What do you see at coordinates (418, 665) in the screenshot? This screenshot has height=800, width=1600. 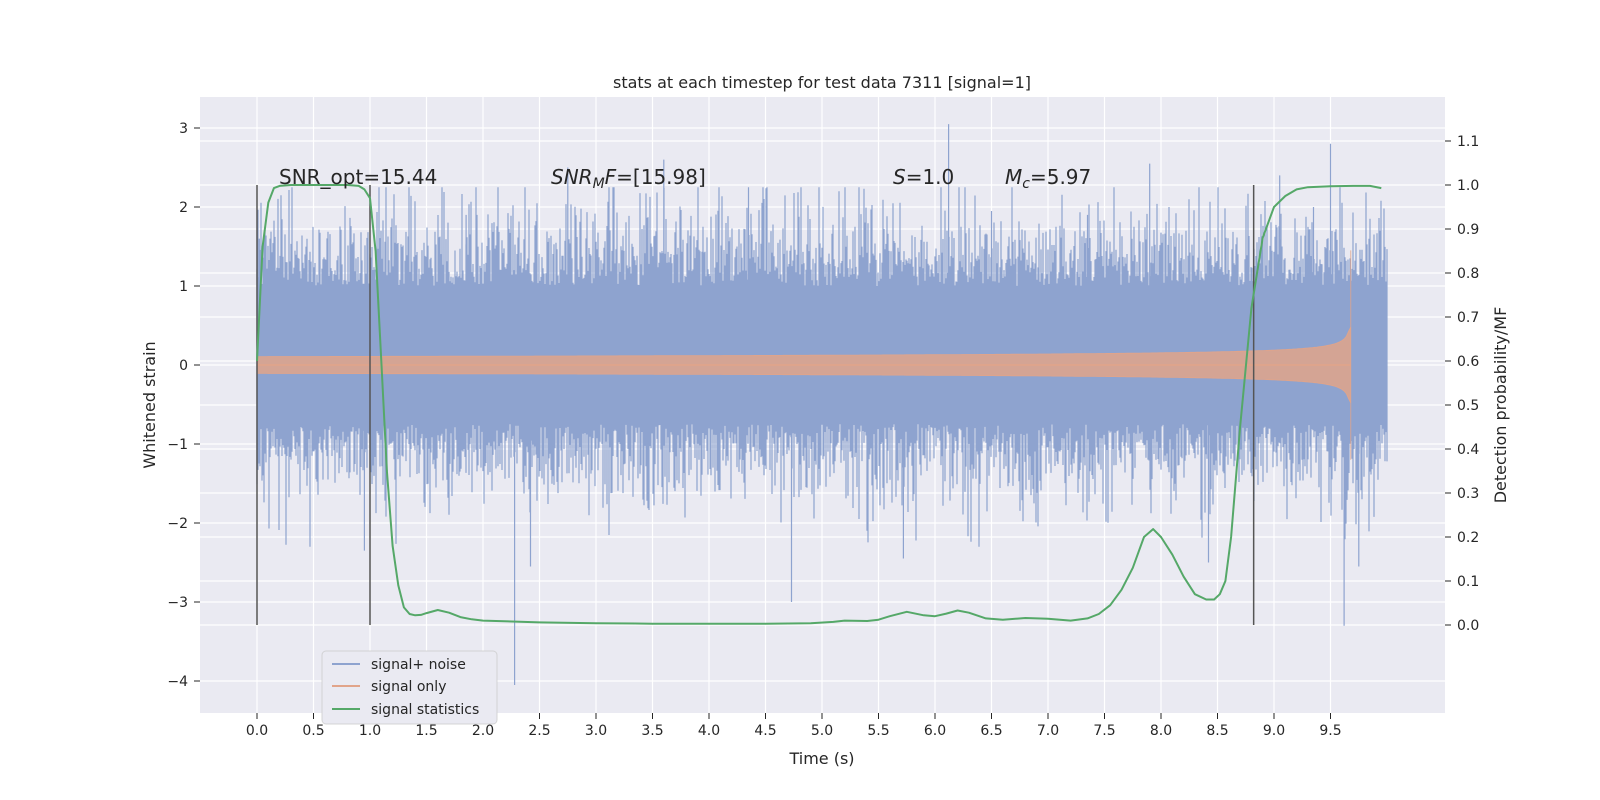 I see `legend-label-noise: signal+ noise` at bounding box center [418, 665].